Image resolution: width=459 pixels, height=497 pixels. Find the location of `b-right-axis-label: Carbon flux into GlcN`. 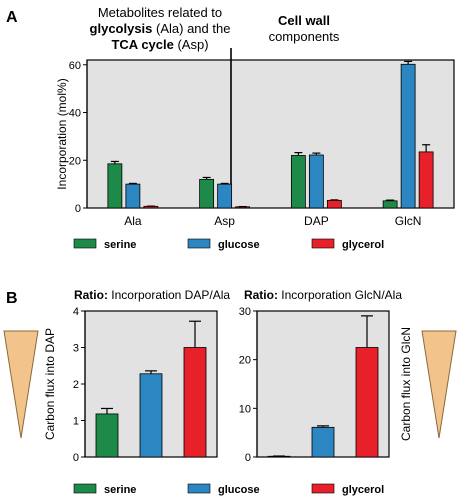

b-right-axis-label: Carbon flux into GlcN is located at coordinates (406, 384).